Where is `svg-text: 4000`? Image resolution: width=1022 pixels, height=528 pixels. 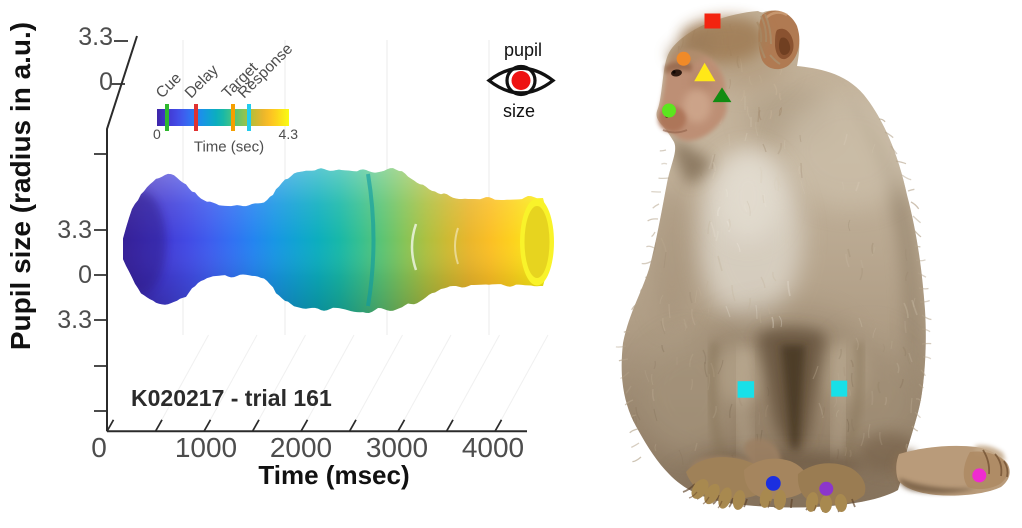 svg-text: 4000 is located at coordinates (493, 447).